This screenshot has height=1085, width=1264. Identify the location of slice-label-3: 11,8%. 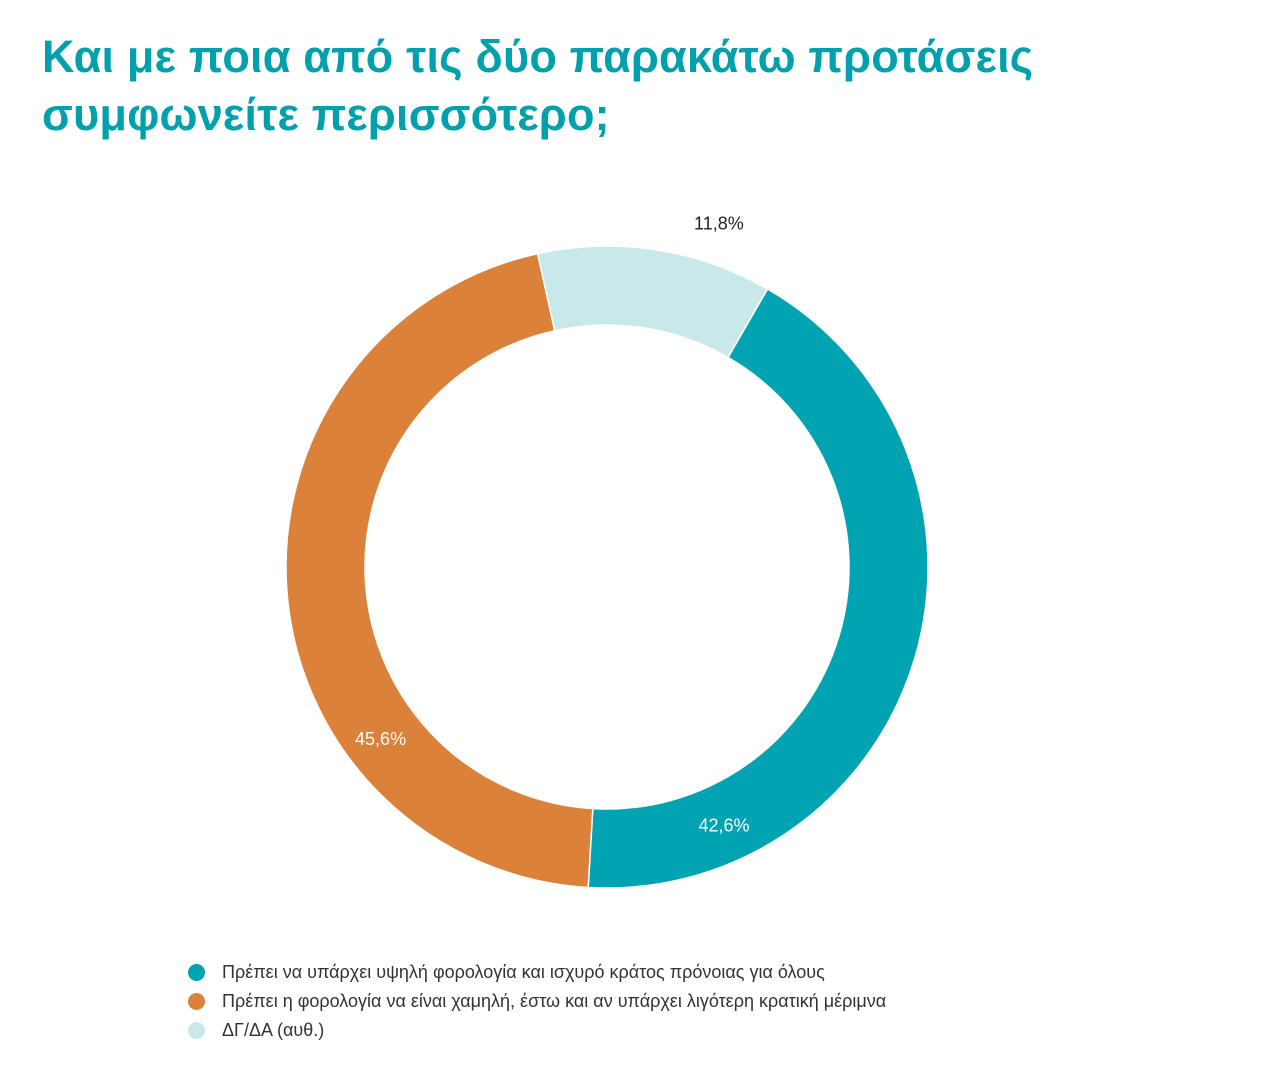
(719, 224).